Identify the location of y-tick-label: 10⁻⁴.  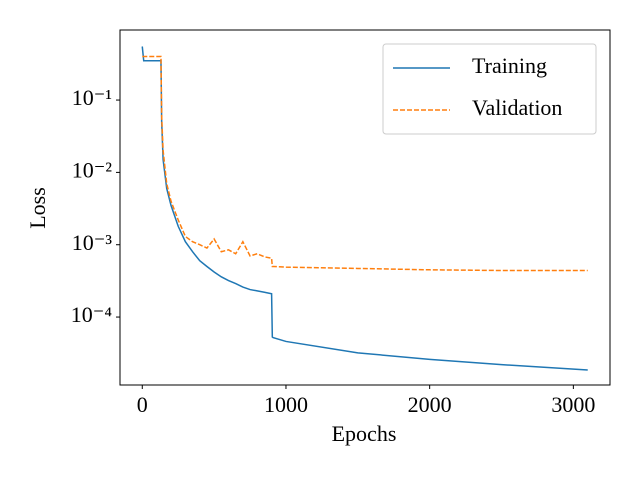
(92, 314).